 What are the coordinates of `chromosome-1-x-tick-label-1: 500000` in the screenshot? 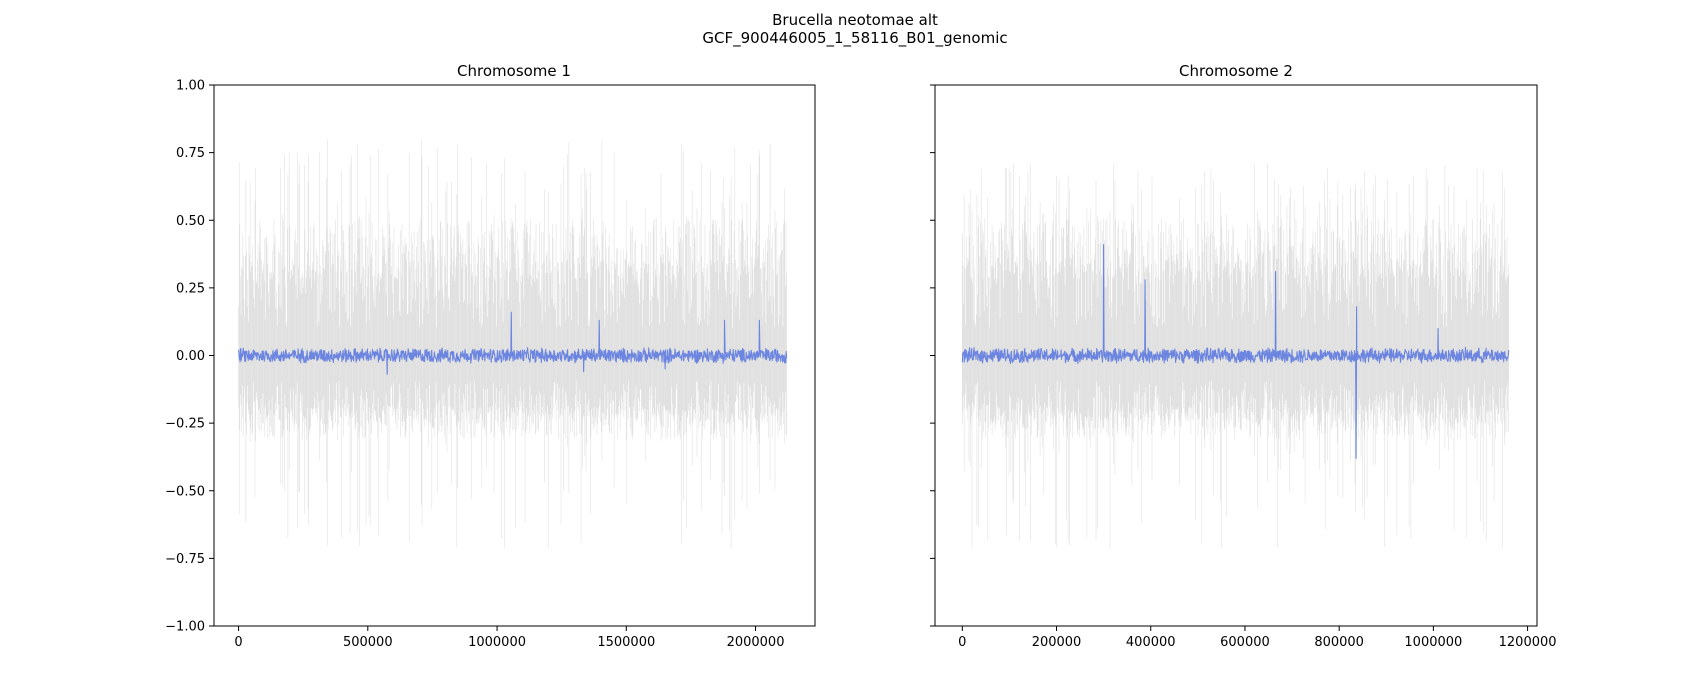 It's located at (368, 642).